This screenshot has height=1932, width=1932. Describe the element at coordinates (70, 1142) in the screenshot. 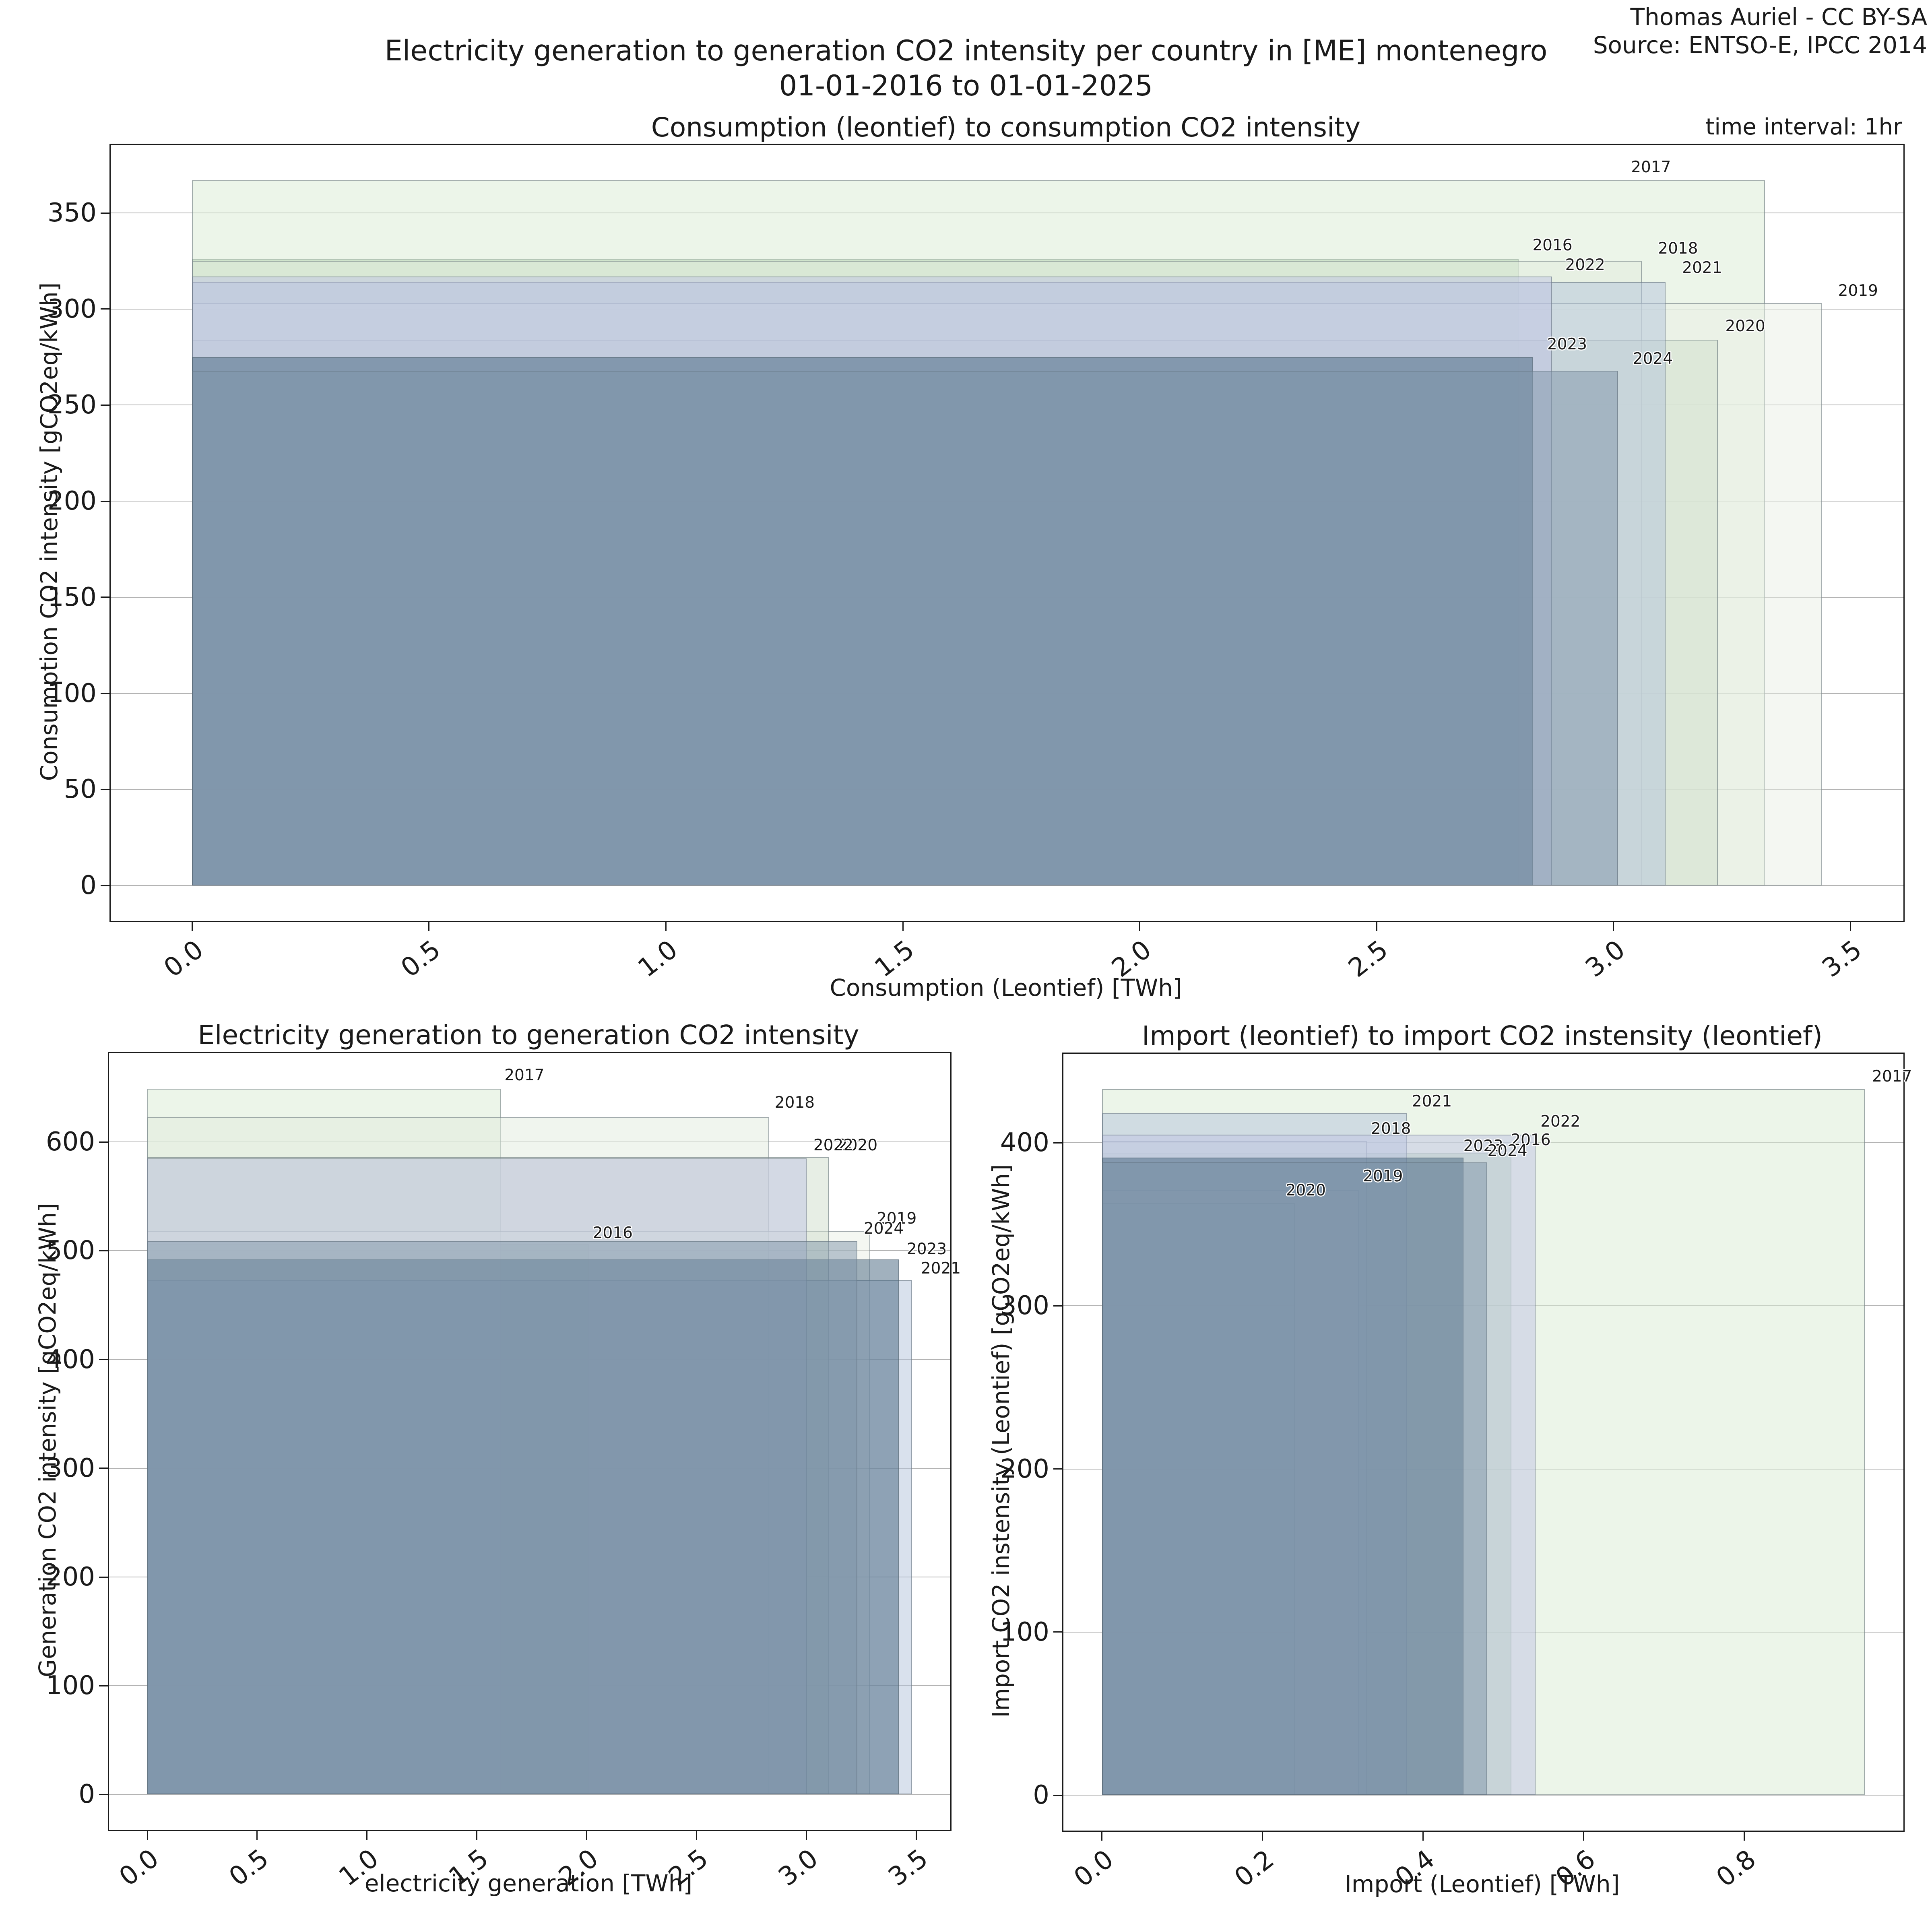

I see `y-tick-label: 600` at that location.